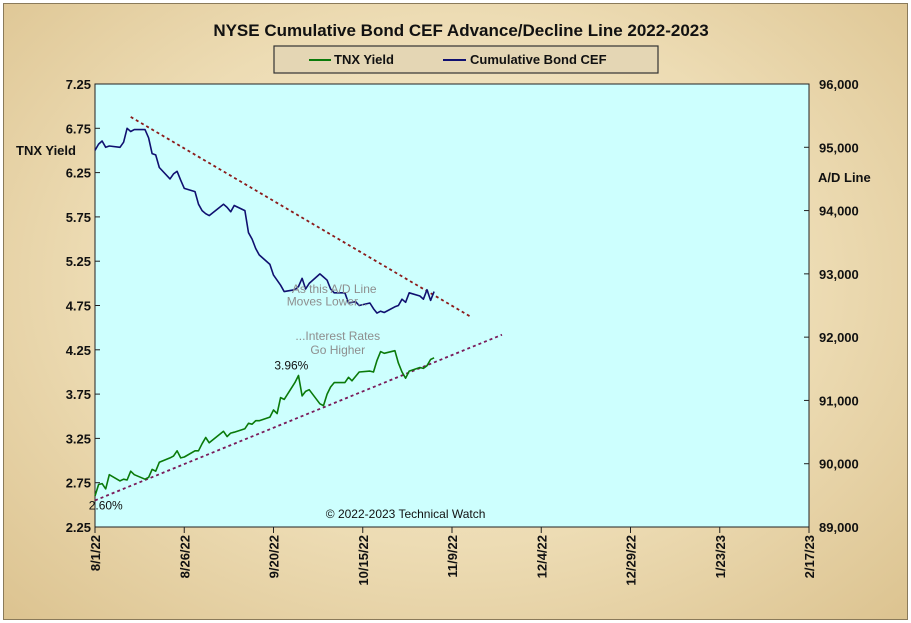  I want to click on x-tick-label: 12/4/22, so click(541, 556).